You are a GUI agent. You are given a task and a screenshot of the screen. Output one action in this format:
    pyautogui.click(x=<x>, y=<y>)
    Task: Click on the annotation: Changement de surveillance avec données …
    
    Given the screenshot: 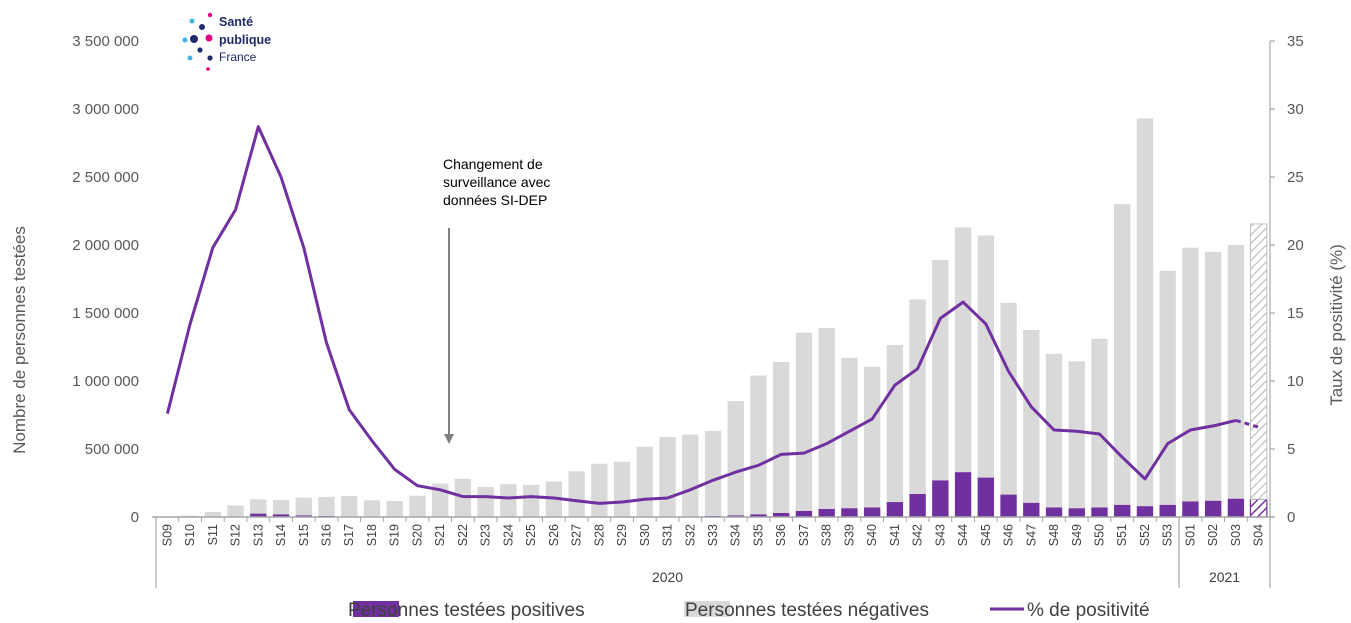 What is the action you would take?
    pyautogui.click(x=496, y=300)
    